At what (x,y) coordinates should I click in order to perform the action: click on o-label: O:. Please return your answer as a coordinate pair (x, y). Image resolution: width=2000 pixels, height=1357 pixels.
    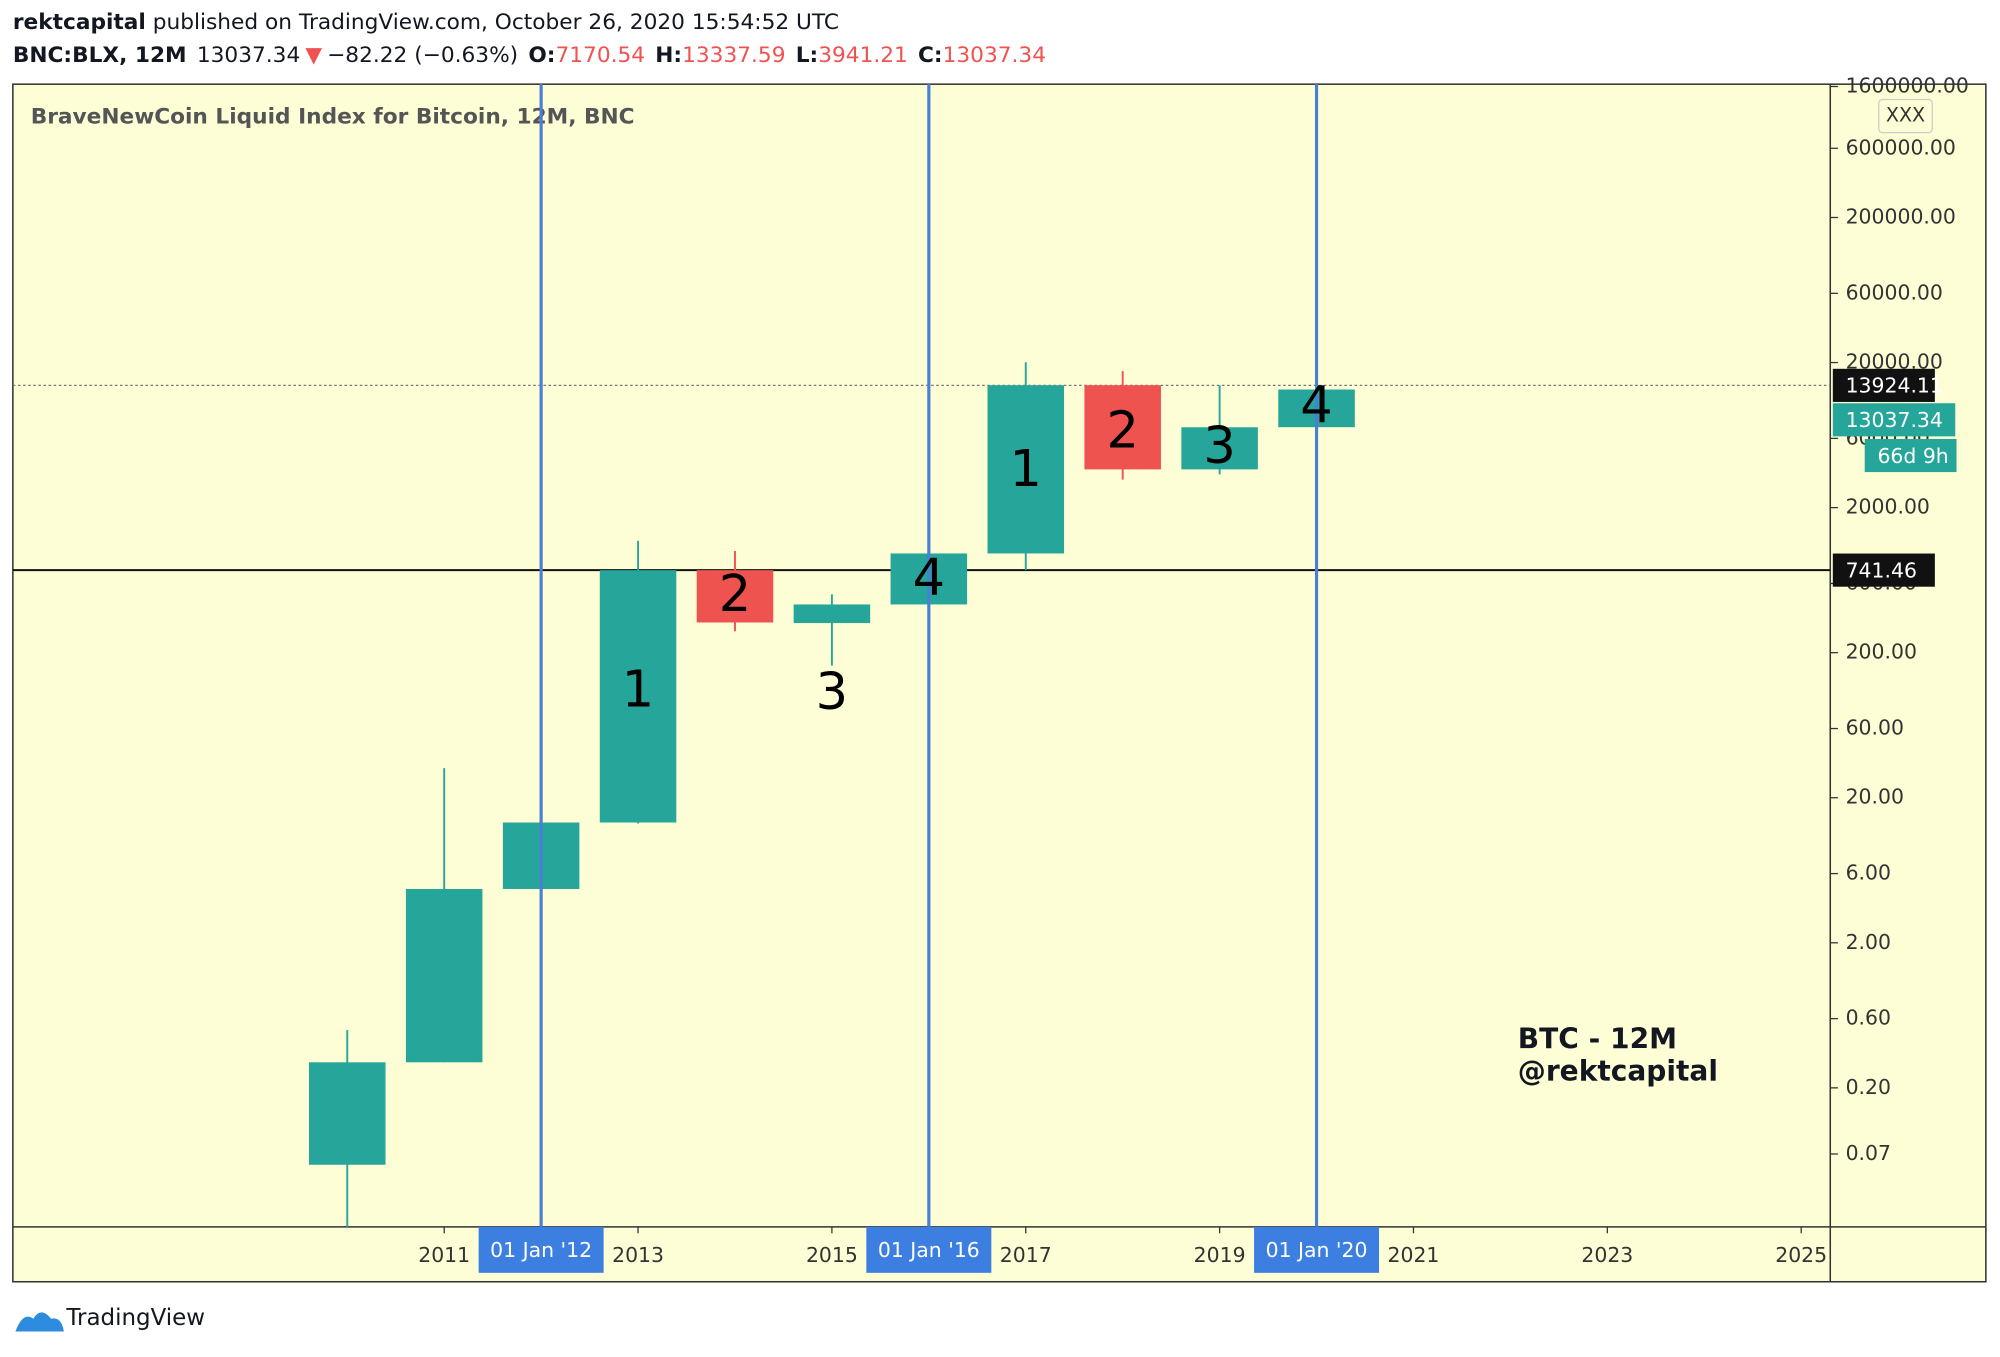
    Looking at the image, I should click on (541, 55).